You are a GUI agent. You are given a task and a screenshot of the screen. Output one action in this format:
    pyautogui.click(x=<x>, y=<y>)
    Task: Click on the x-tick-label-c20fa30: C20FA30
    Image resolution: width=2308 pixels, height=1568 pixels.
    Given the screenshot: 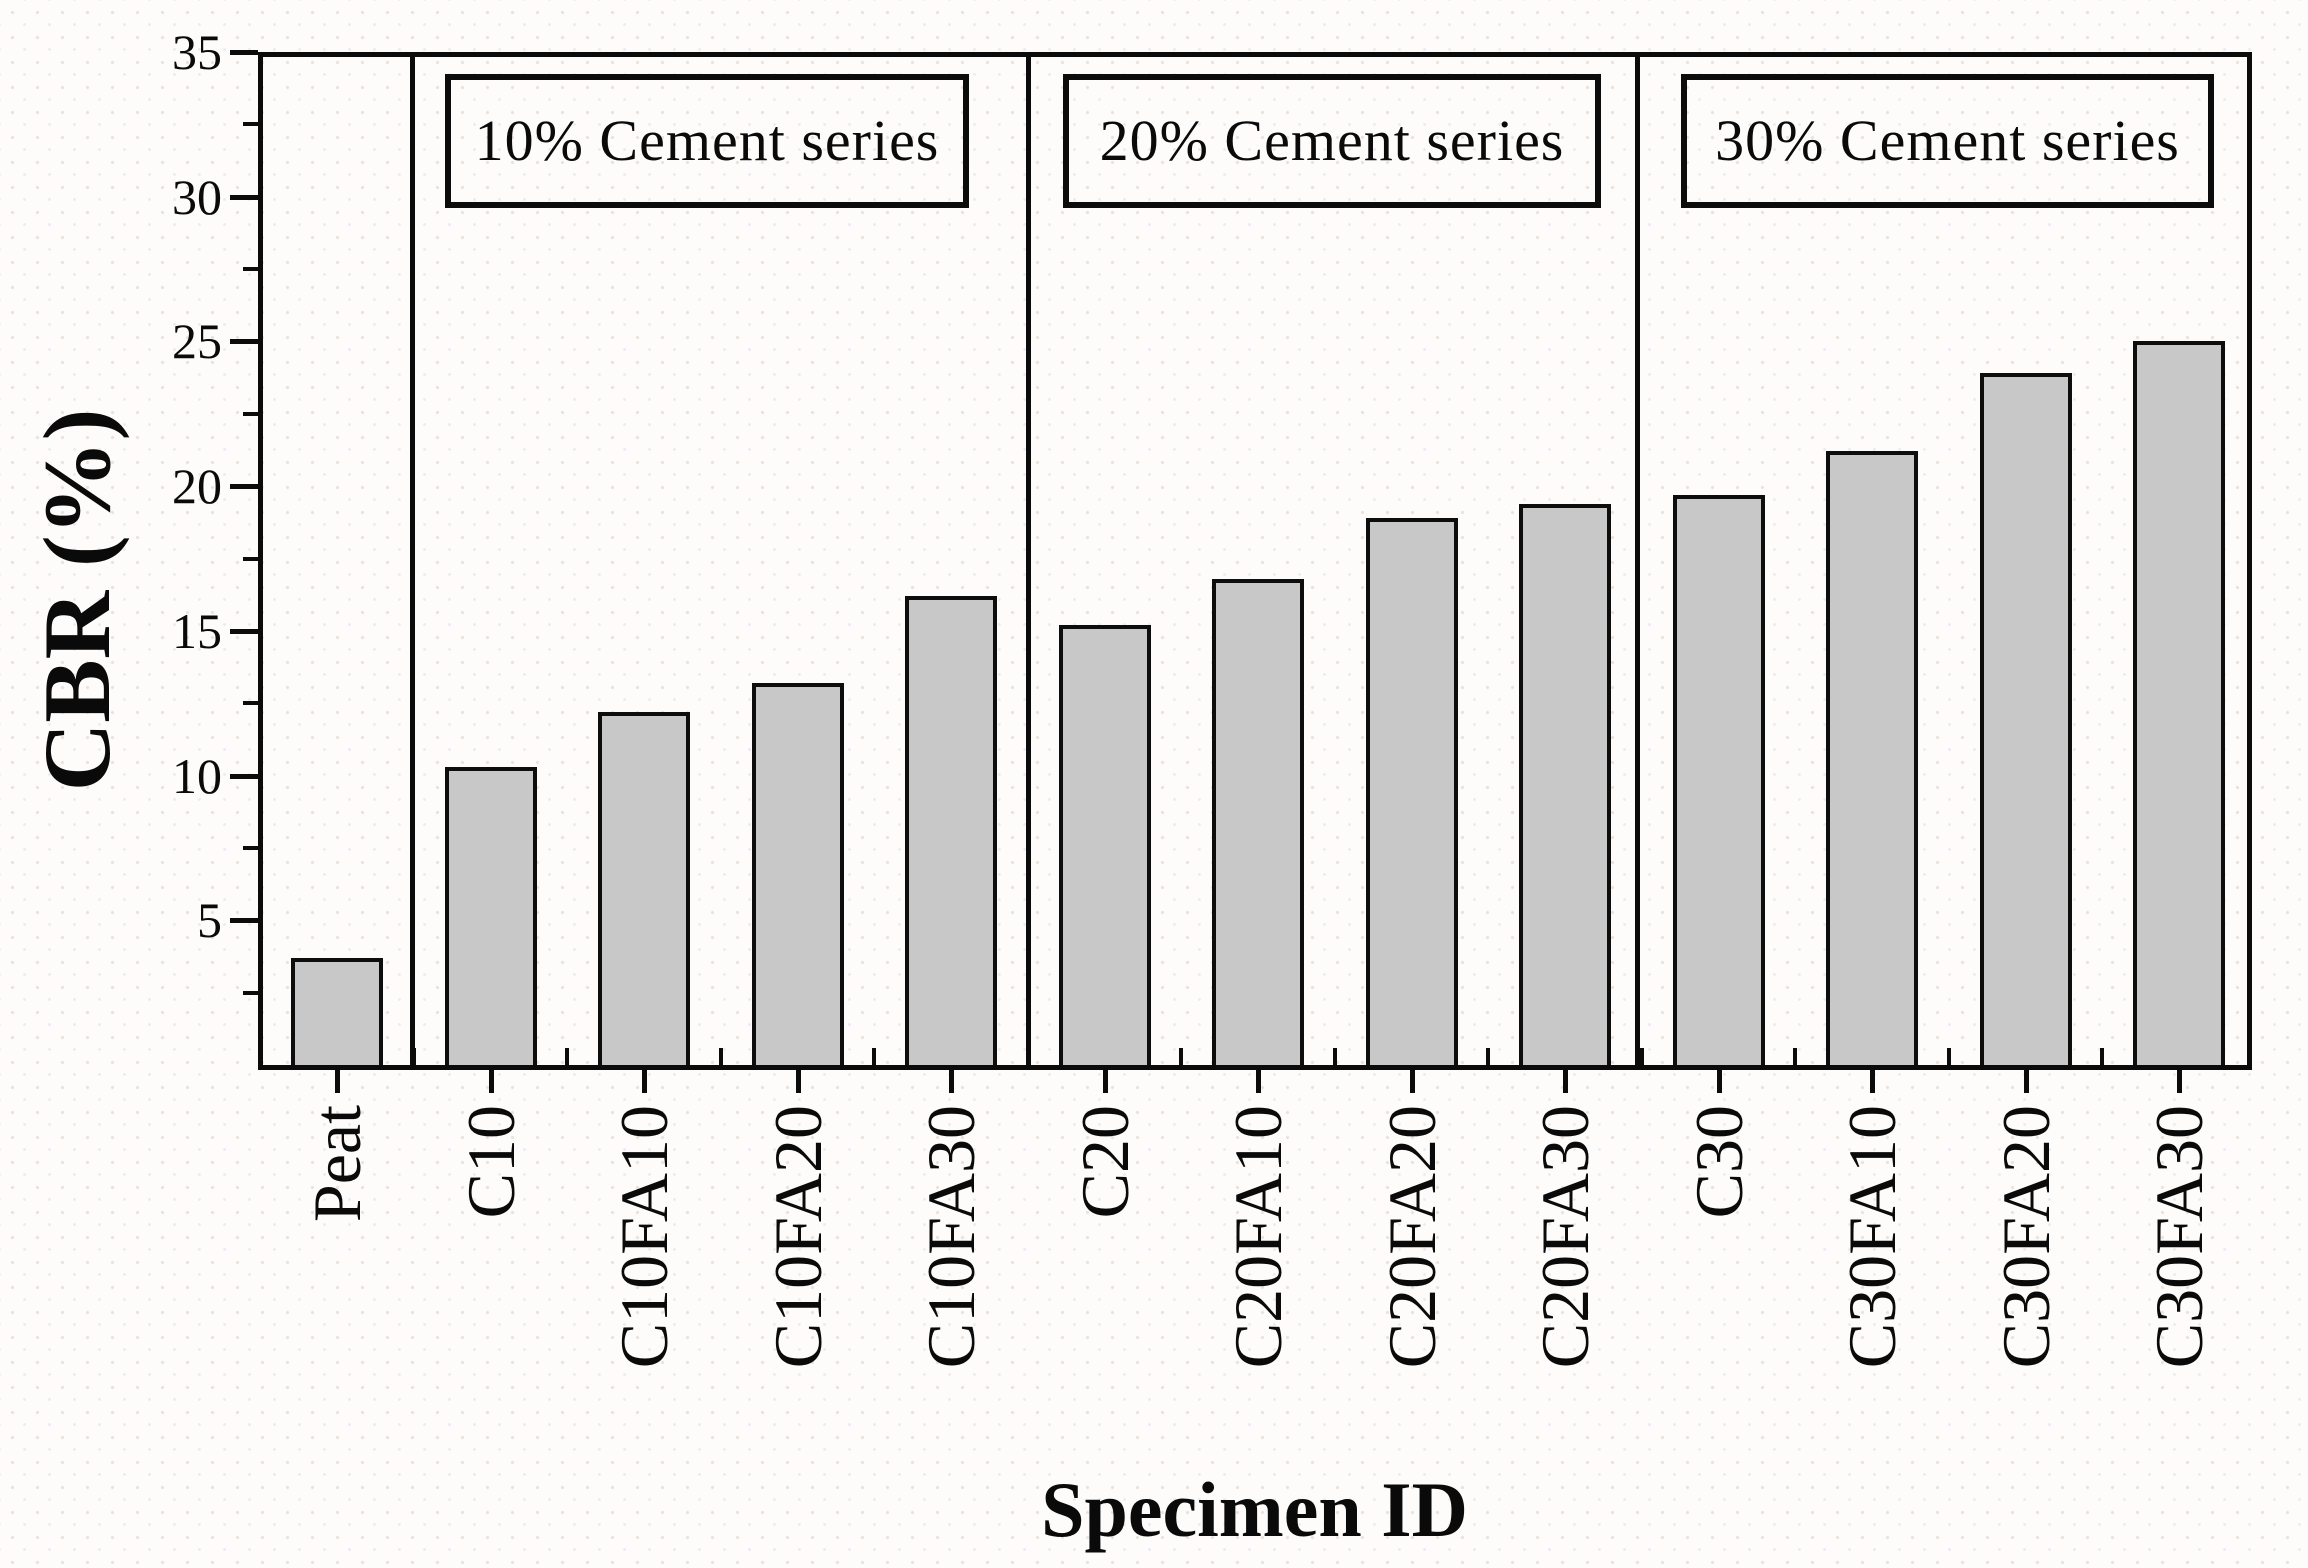 What is the action you would take?
    pyautogui.click(x=1565, y=1237)
    